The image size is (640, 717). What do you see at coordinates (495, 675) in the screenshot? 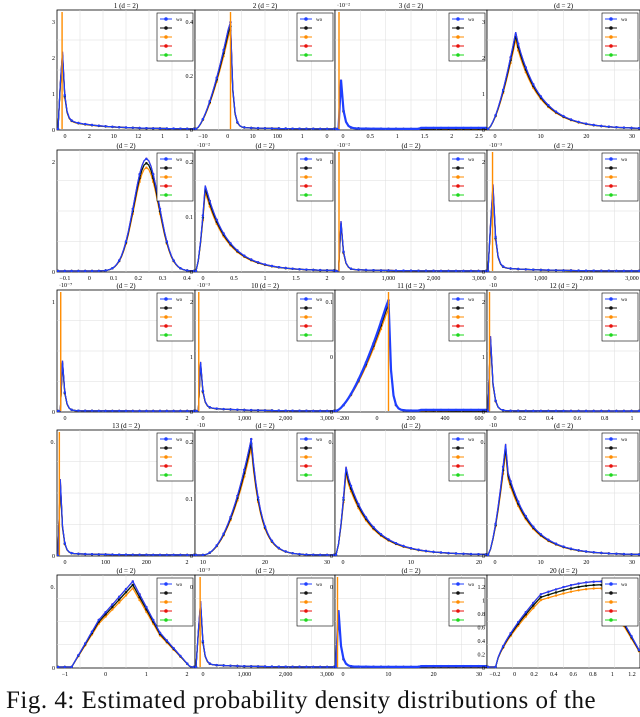
I see `x-tick-label: −0.2` at bounding box center [495, 675].